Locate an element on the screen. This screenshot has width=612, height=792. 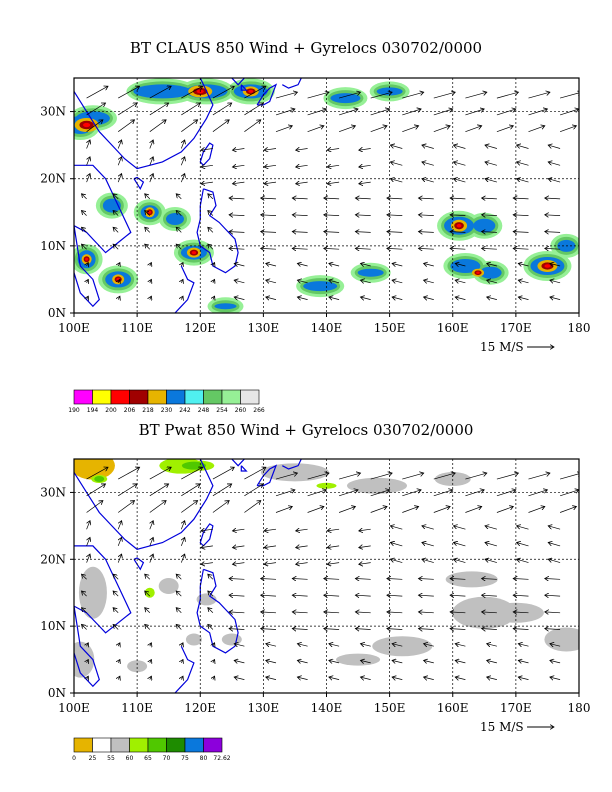
colorbar-label: 0 is located at coordinates (74, 758).